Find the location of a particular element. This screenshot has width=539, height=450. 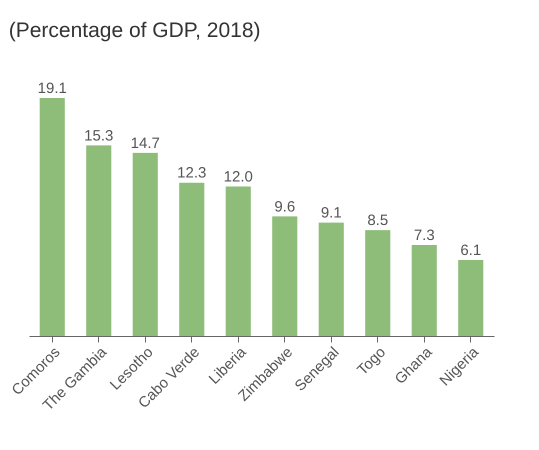

data-label: 6.1 is located at coordinates (471, 250).